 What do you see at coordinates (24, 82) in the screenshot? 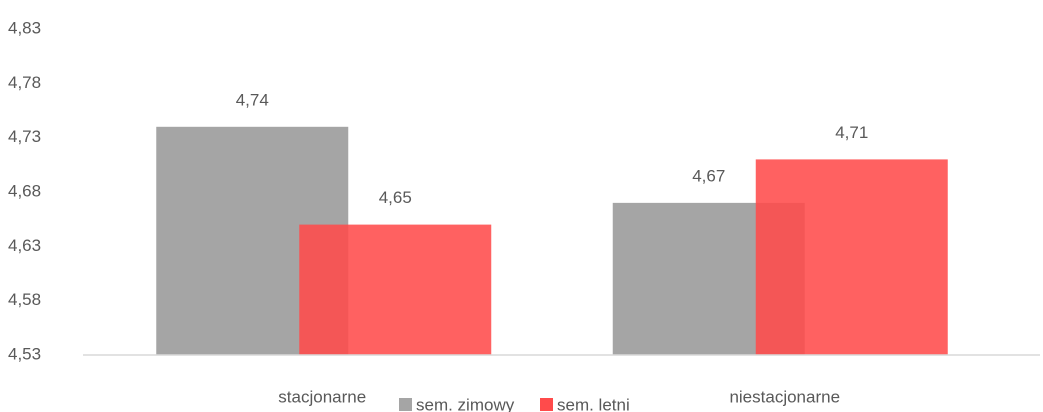
I see `y-tick-label: 4,78` at bounding box center [24, 82].